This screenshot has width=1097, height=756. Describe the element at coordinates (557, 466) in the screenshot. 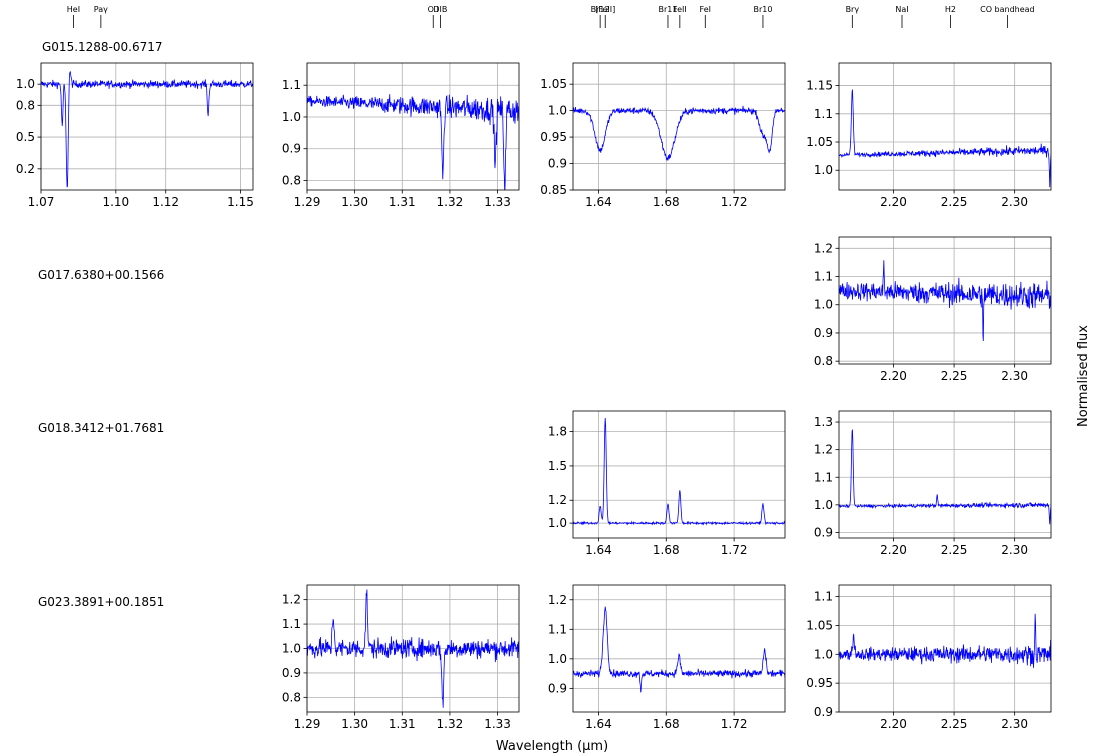

I see `y-tick-label: 1.5` at that location.